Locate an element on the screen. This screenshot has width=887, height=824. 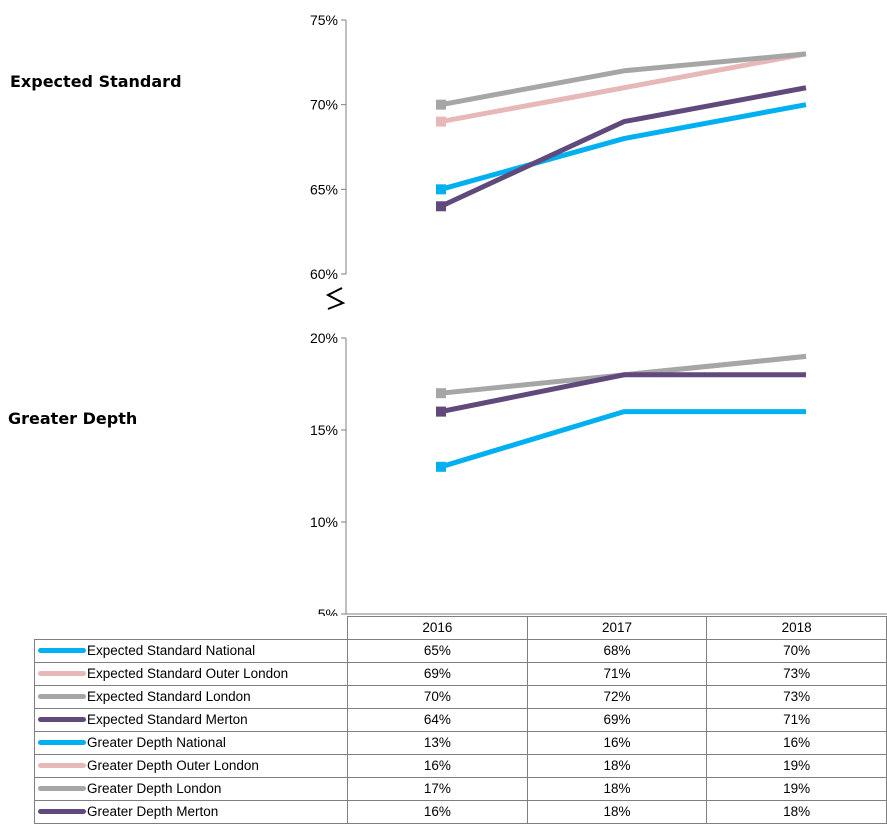
table-header-row: 2016 2017 2018 is located at coordinates (460, 628).